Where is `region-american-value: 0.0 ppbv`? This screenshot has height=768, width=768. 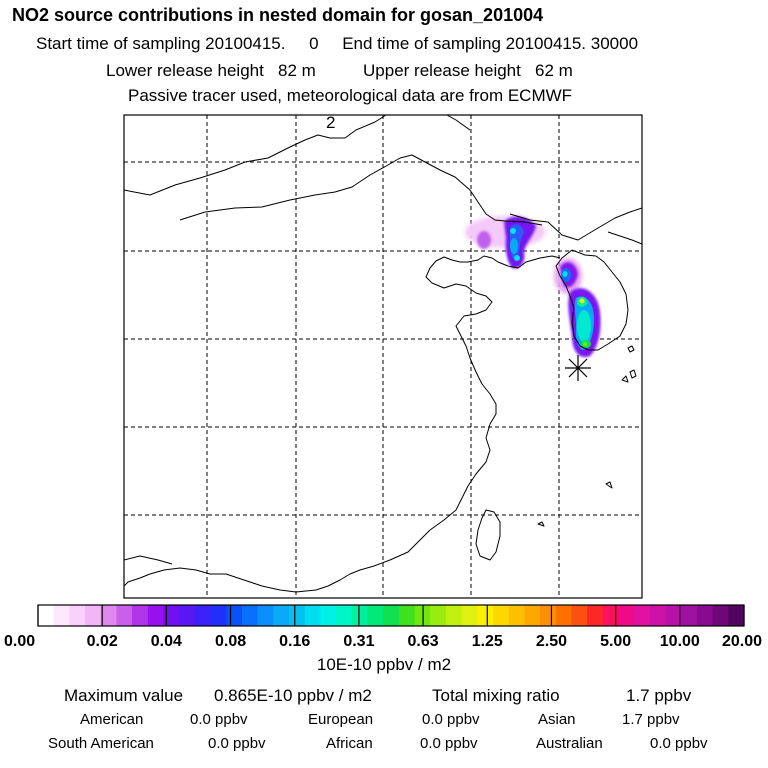
region-american-value: 0.0 ppbv is located at coordinates (219, 719).